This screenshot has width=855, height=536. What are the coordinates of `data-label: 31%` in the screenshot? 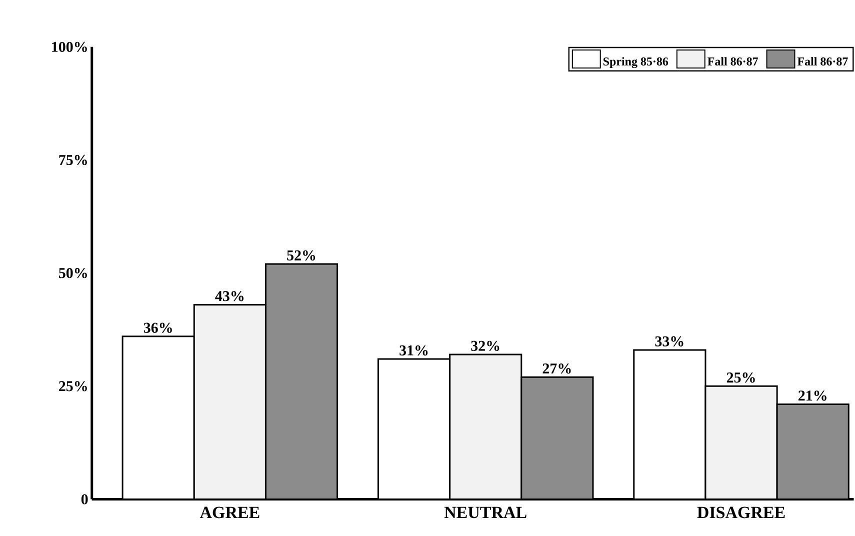 It's located at (414, 350).